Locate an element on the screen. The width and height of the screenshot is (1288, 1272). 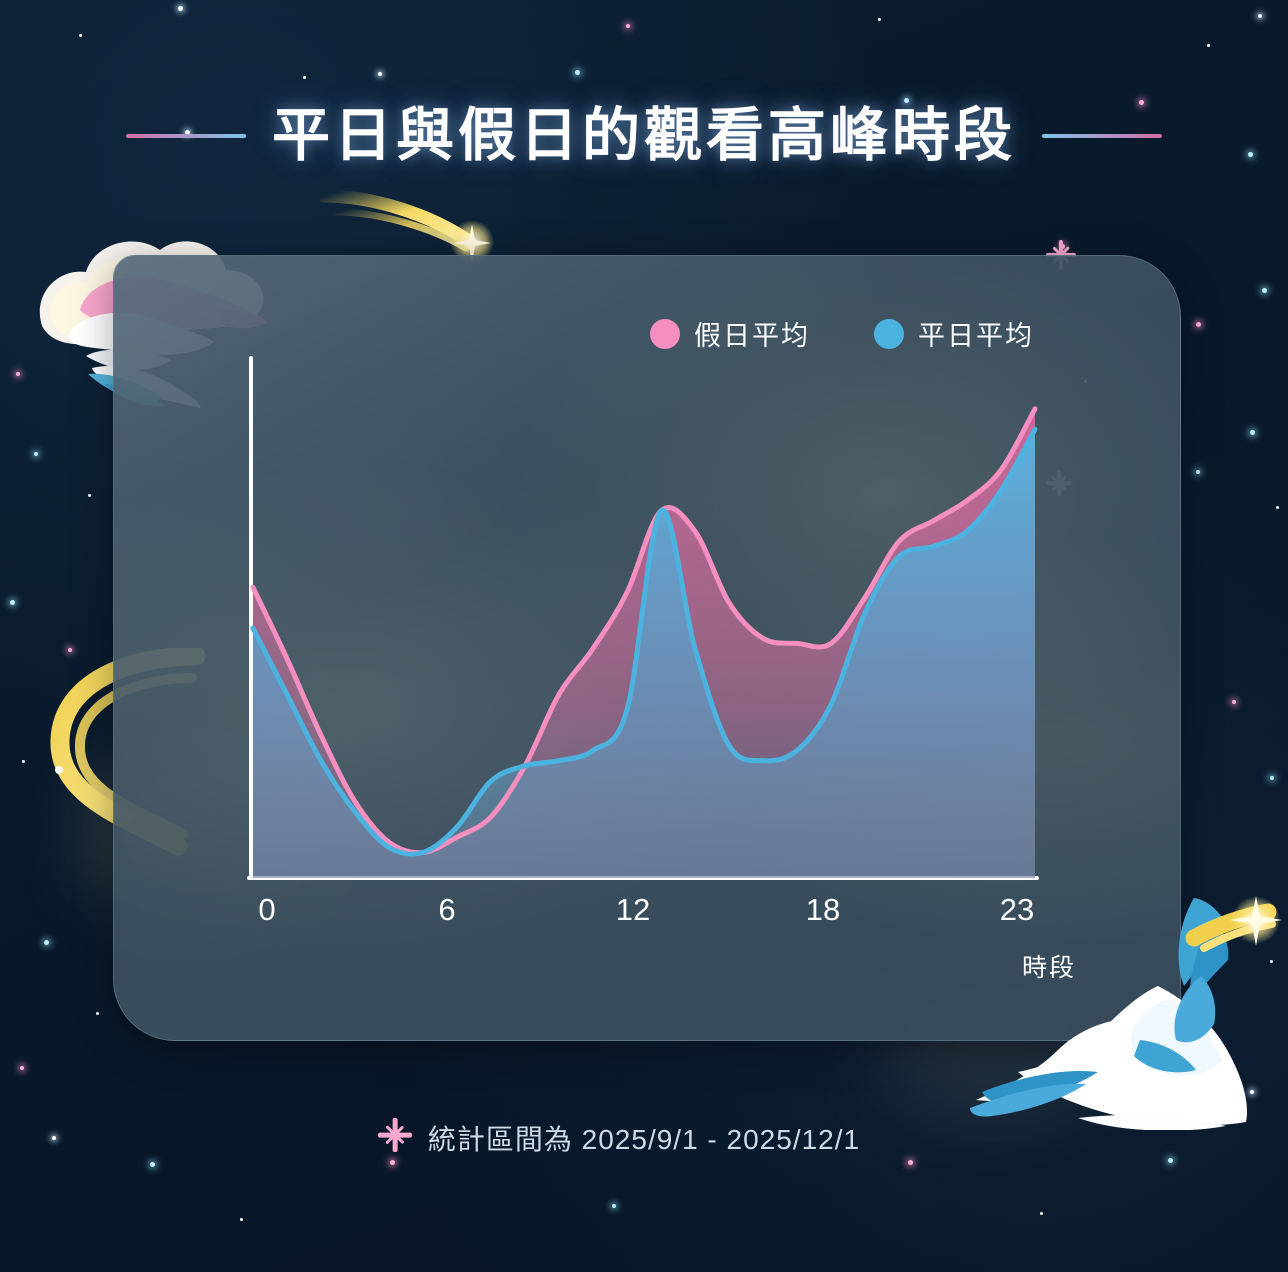
footer-note: 統計區間為 2025/9/1 - 2025/12/1 is located at coordinates (644, 1139).